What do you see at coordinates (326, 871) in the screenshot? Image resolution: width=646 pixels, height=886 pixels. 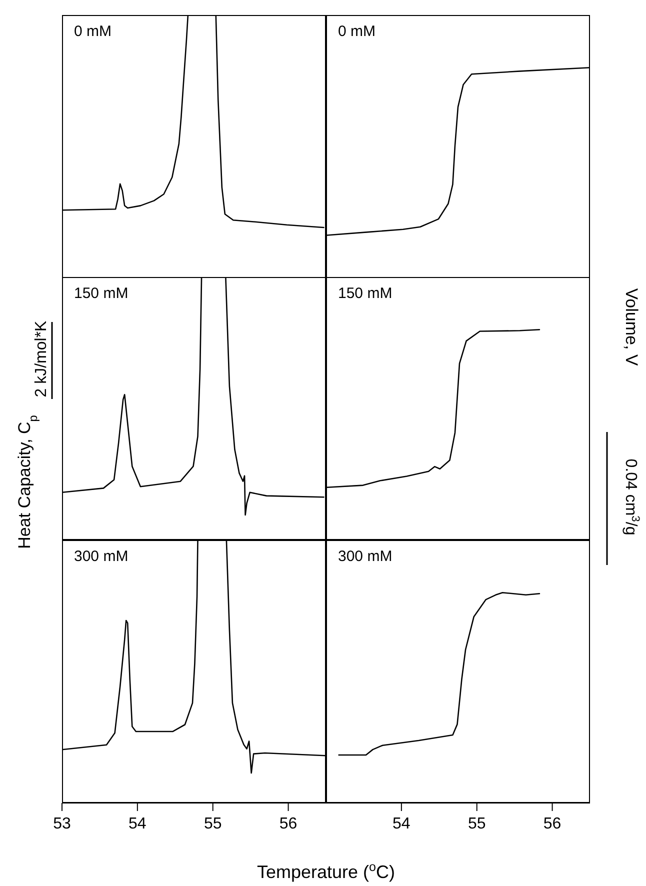 I see `x-axis-title: Temperature ($^{o}$C)` at bounding box center [326, 871].